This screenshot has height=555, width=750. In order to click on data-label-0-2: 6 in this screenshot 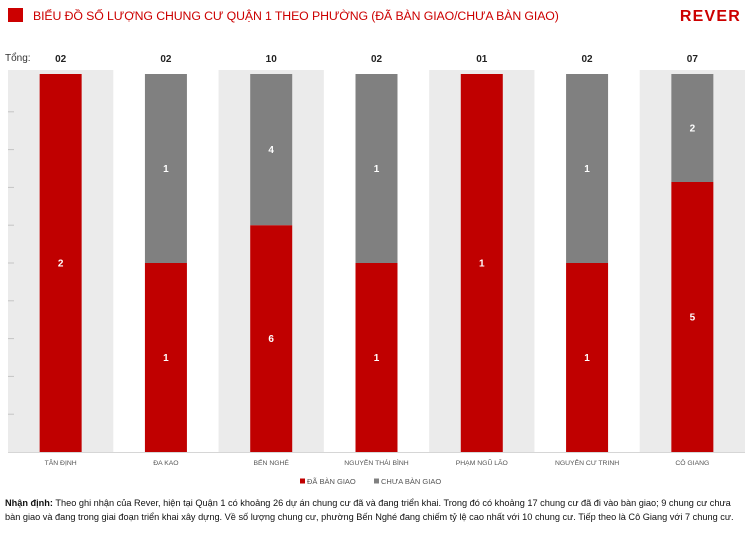, I will do `click(271, 339)`.